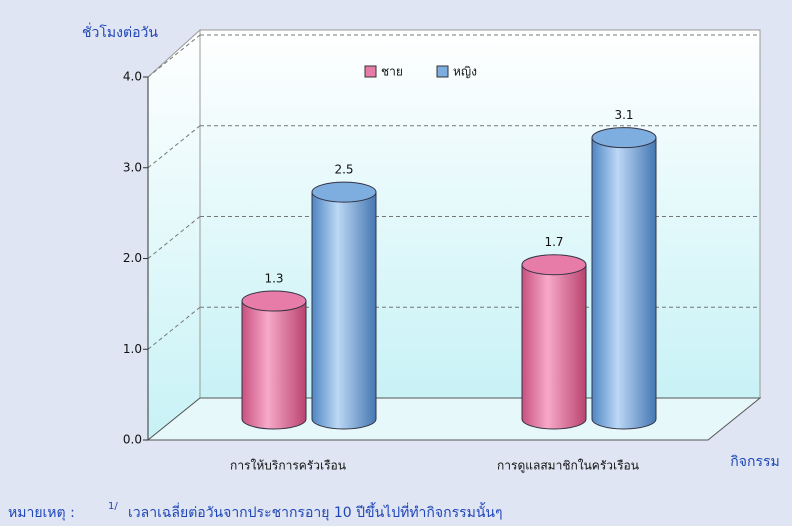  I want to click on floor, so click(454, 419).